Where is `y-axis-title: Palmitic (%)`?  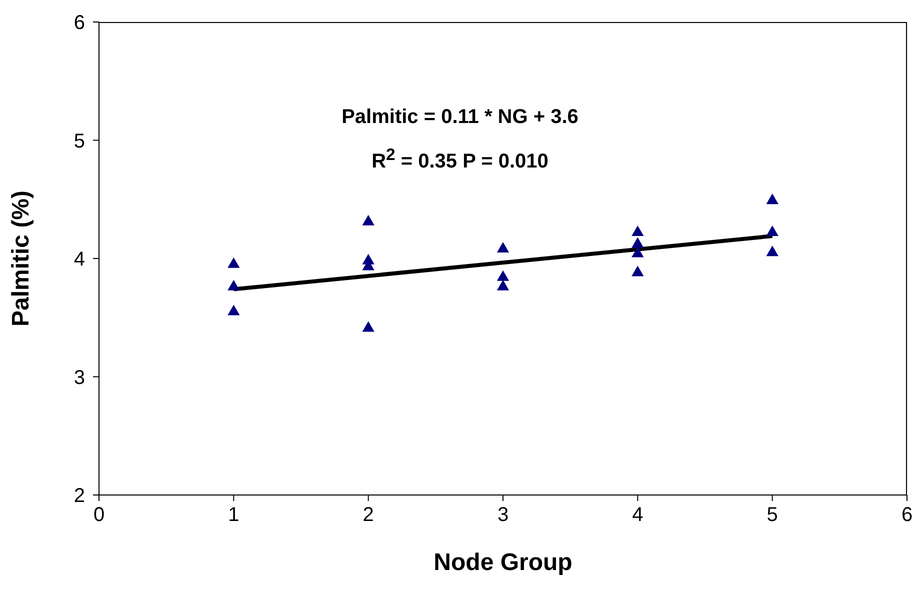 y-axis-title: Palmitic (%) is located at coordinates (21, 258).